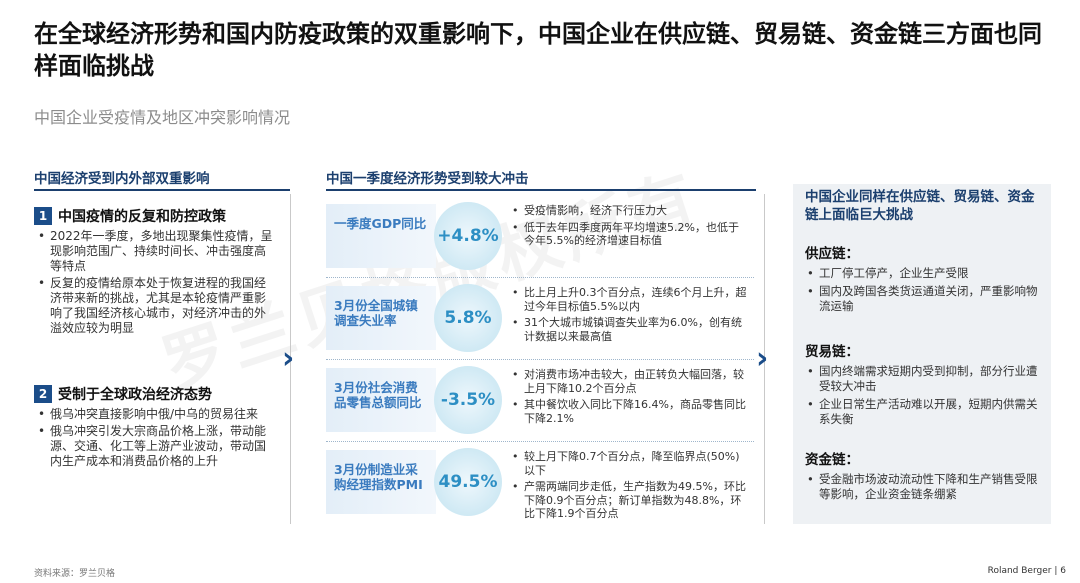 The height and width of the screenshot is (583, 1080). What do you see at coordinates (925, 273) in the screenshot?
I see `bullet-item: 工厂停工停产，企业生产受限` at bounding box center [925, 273].